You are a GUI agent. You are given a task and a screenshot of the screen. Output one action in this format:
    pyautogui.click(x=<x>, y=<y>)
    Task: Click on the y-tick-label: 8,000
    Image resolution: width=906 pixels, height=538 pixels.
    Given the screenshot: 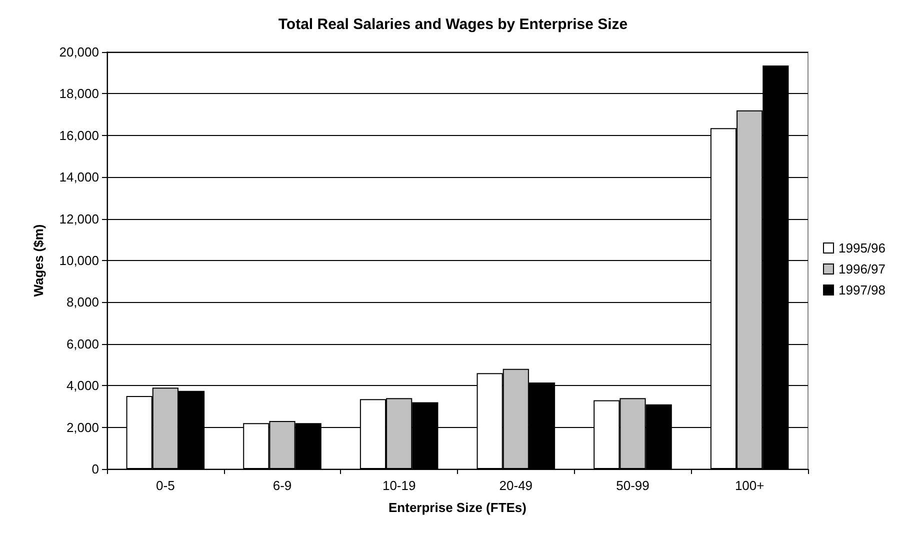 What is the action you would take?
    pyautogui.click(x=82, y=302)
    